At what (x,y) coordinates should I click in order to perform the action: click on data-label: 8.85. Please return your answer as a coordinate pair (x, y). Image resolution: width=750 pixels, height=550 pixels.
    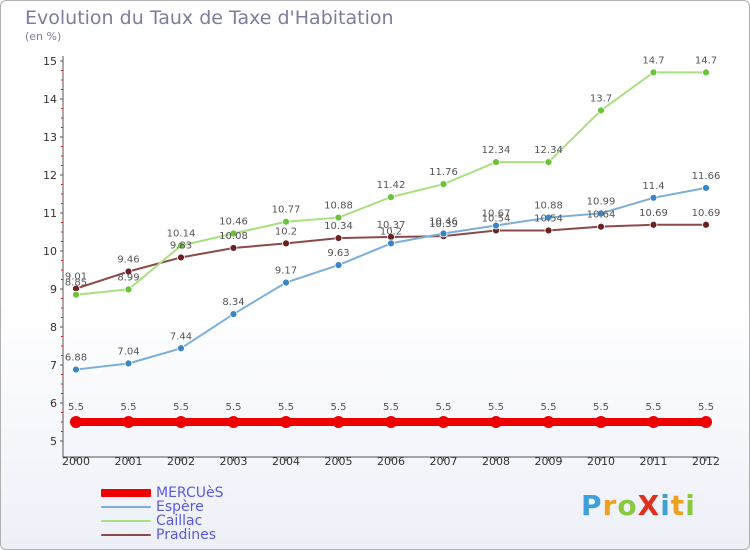
    Looking at the image, I should click on (76, 283).